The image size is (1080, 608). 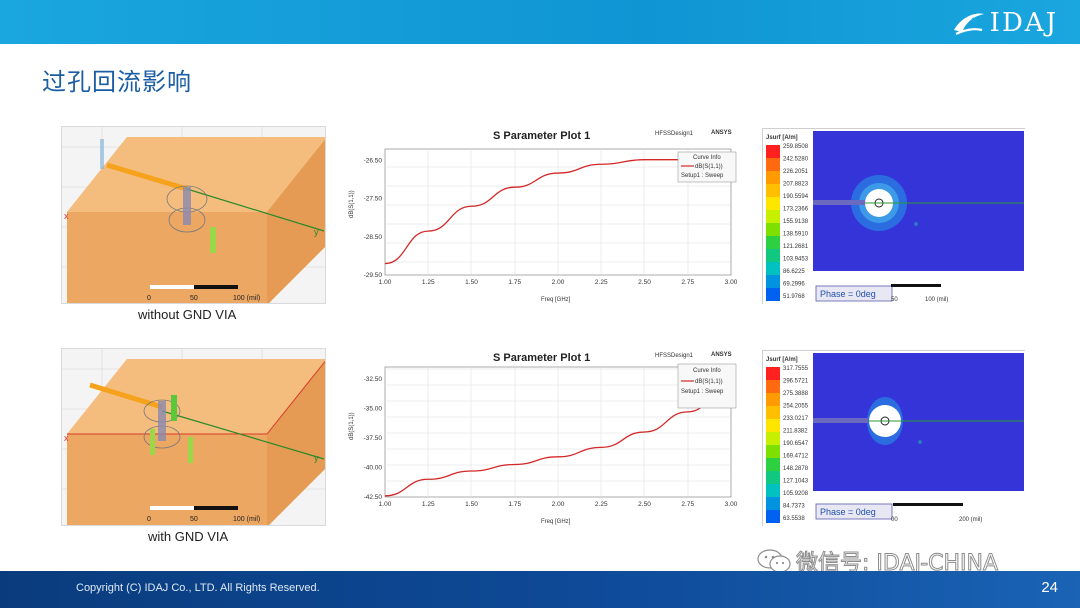 What do you see at coordinates (540, 22) in the screenshot?
I see `header-bar: IDAJ` at bounding box center [540, 22].